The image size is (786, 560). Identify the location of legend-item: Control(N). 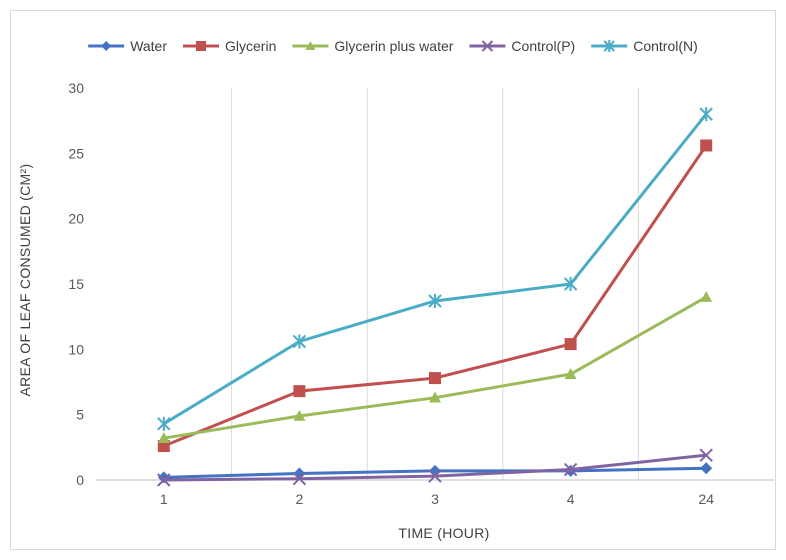
(644, 46).